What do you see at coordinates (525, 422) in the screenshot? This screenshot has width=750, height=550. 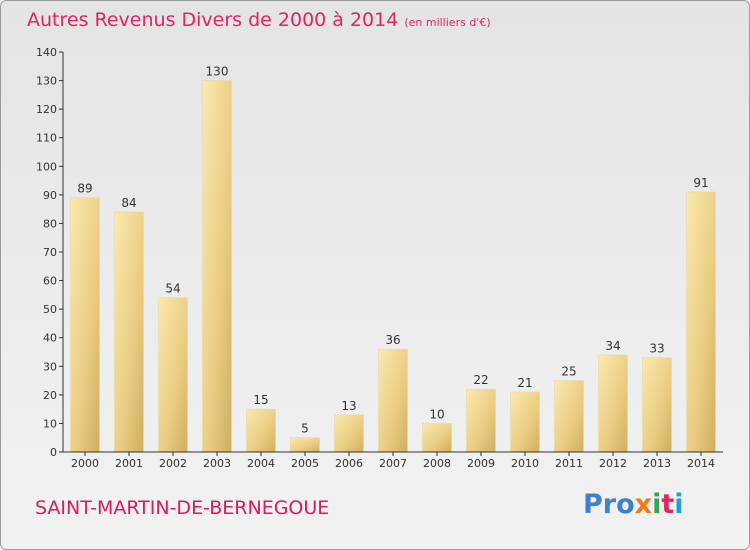 I see `bar-2010` at bounding box center [525, 422].